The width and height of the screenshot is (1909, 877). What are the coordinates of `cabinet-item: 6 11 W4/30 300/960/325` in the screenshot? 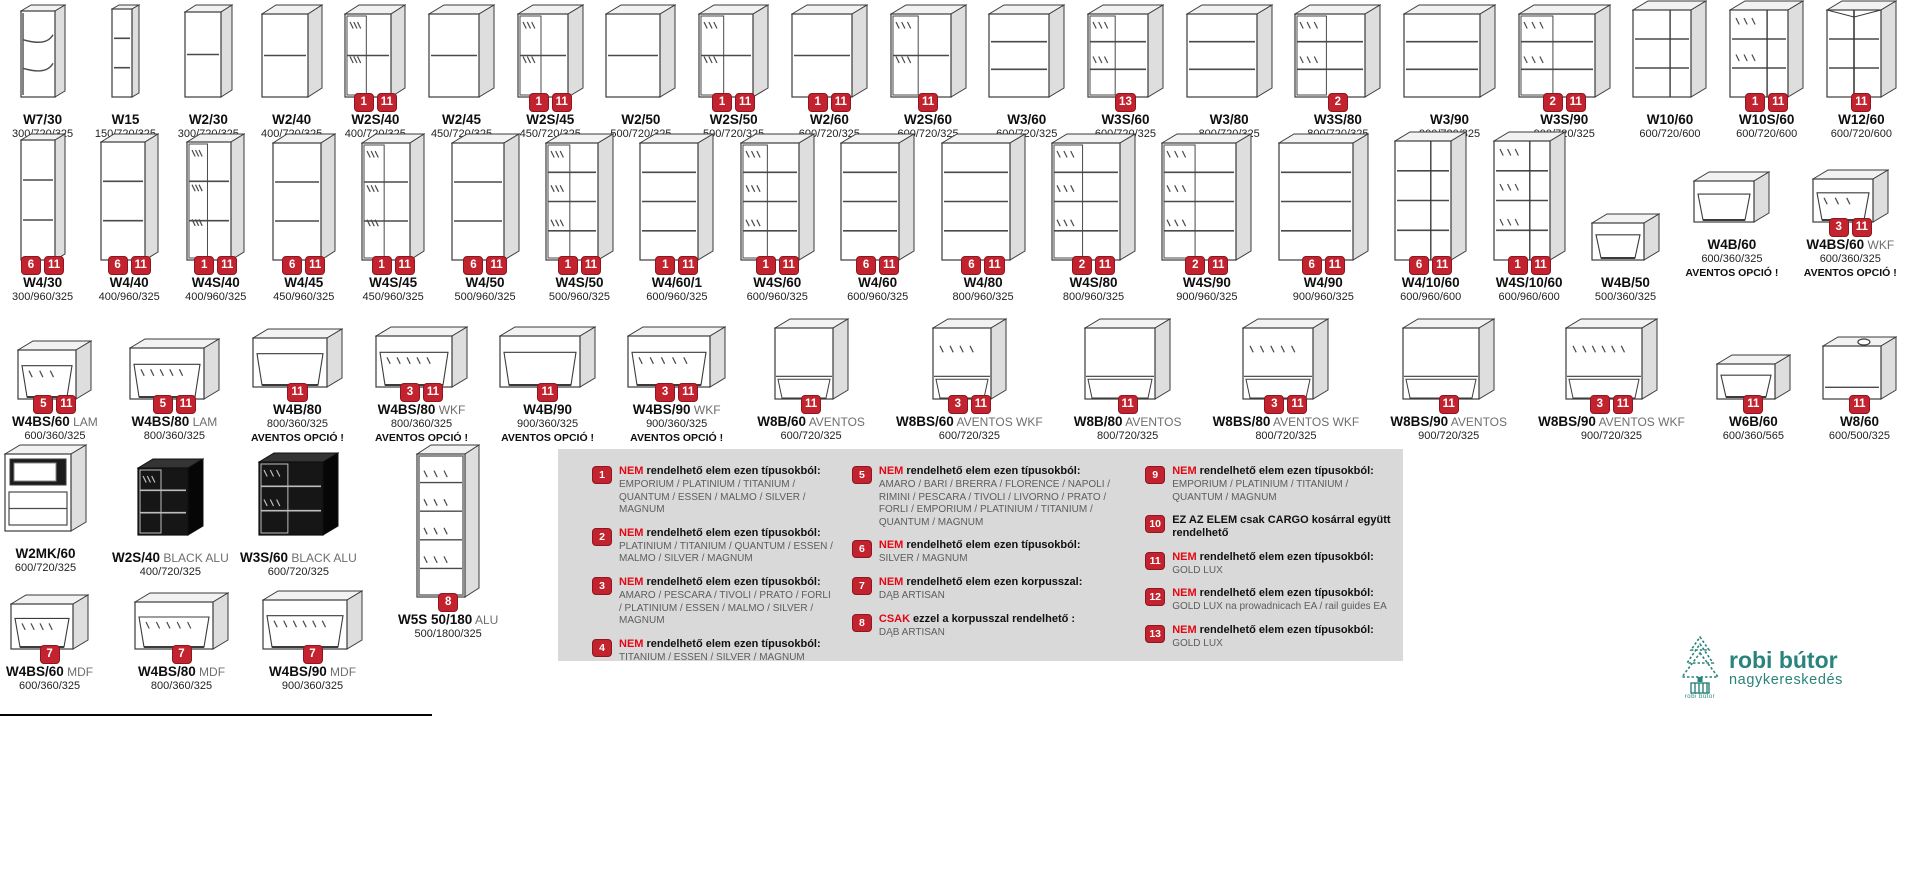 It's located at (42, 219).